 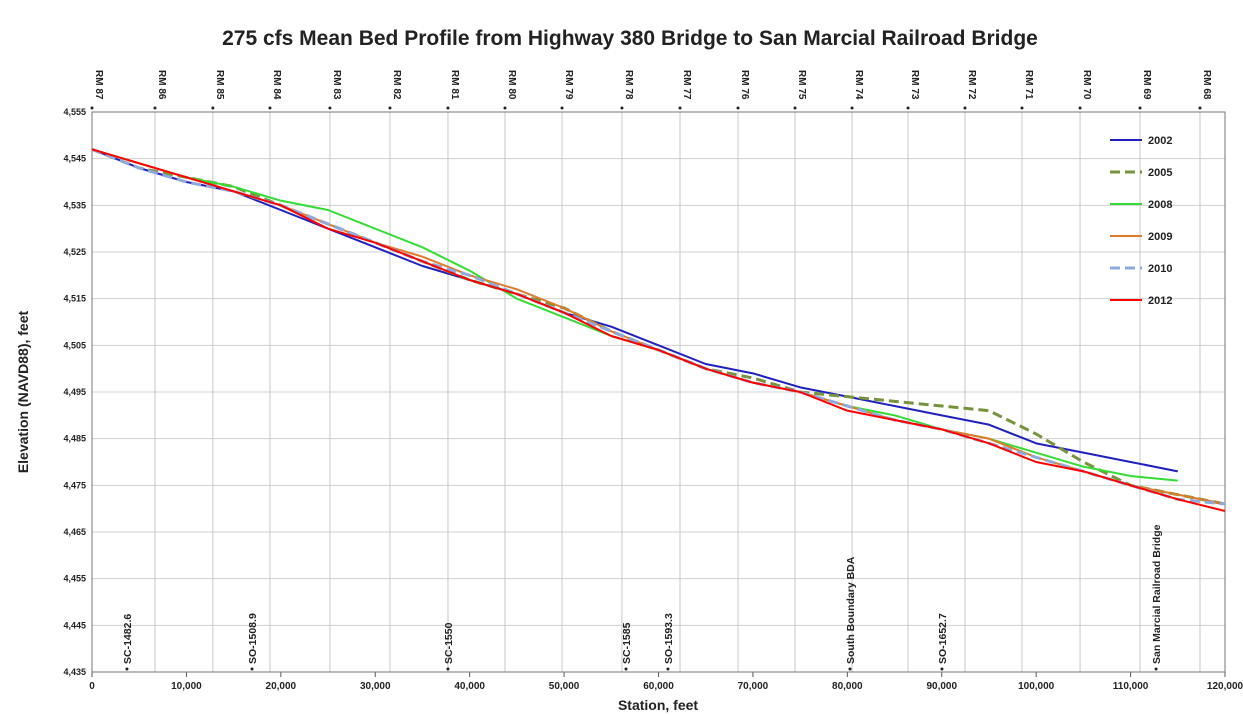 What do you see at coordinates (219, 85) in the screenshot?
I see `top-tick-label: RM 85` at bounding box center [219, 85].